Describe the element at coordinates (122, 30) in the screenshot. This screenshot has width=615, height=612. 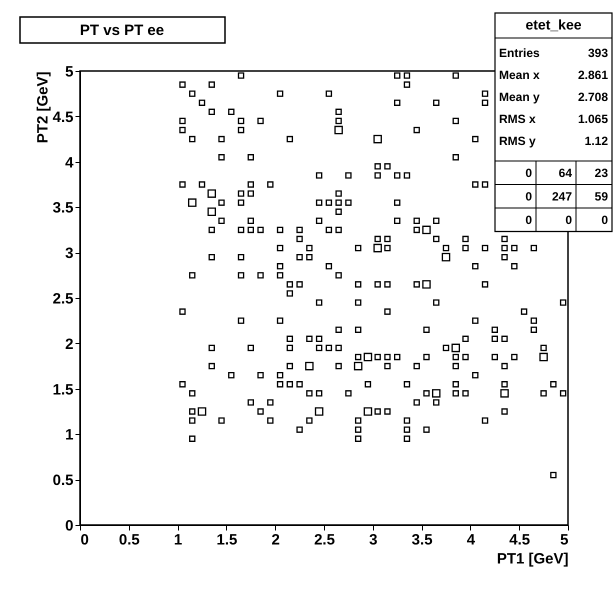
I see `chart-title: PT vs PT ee` at that location.